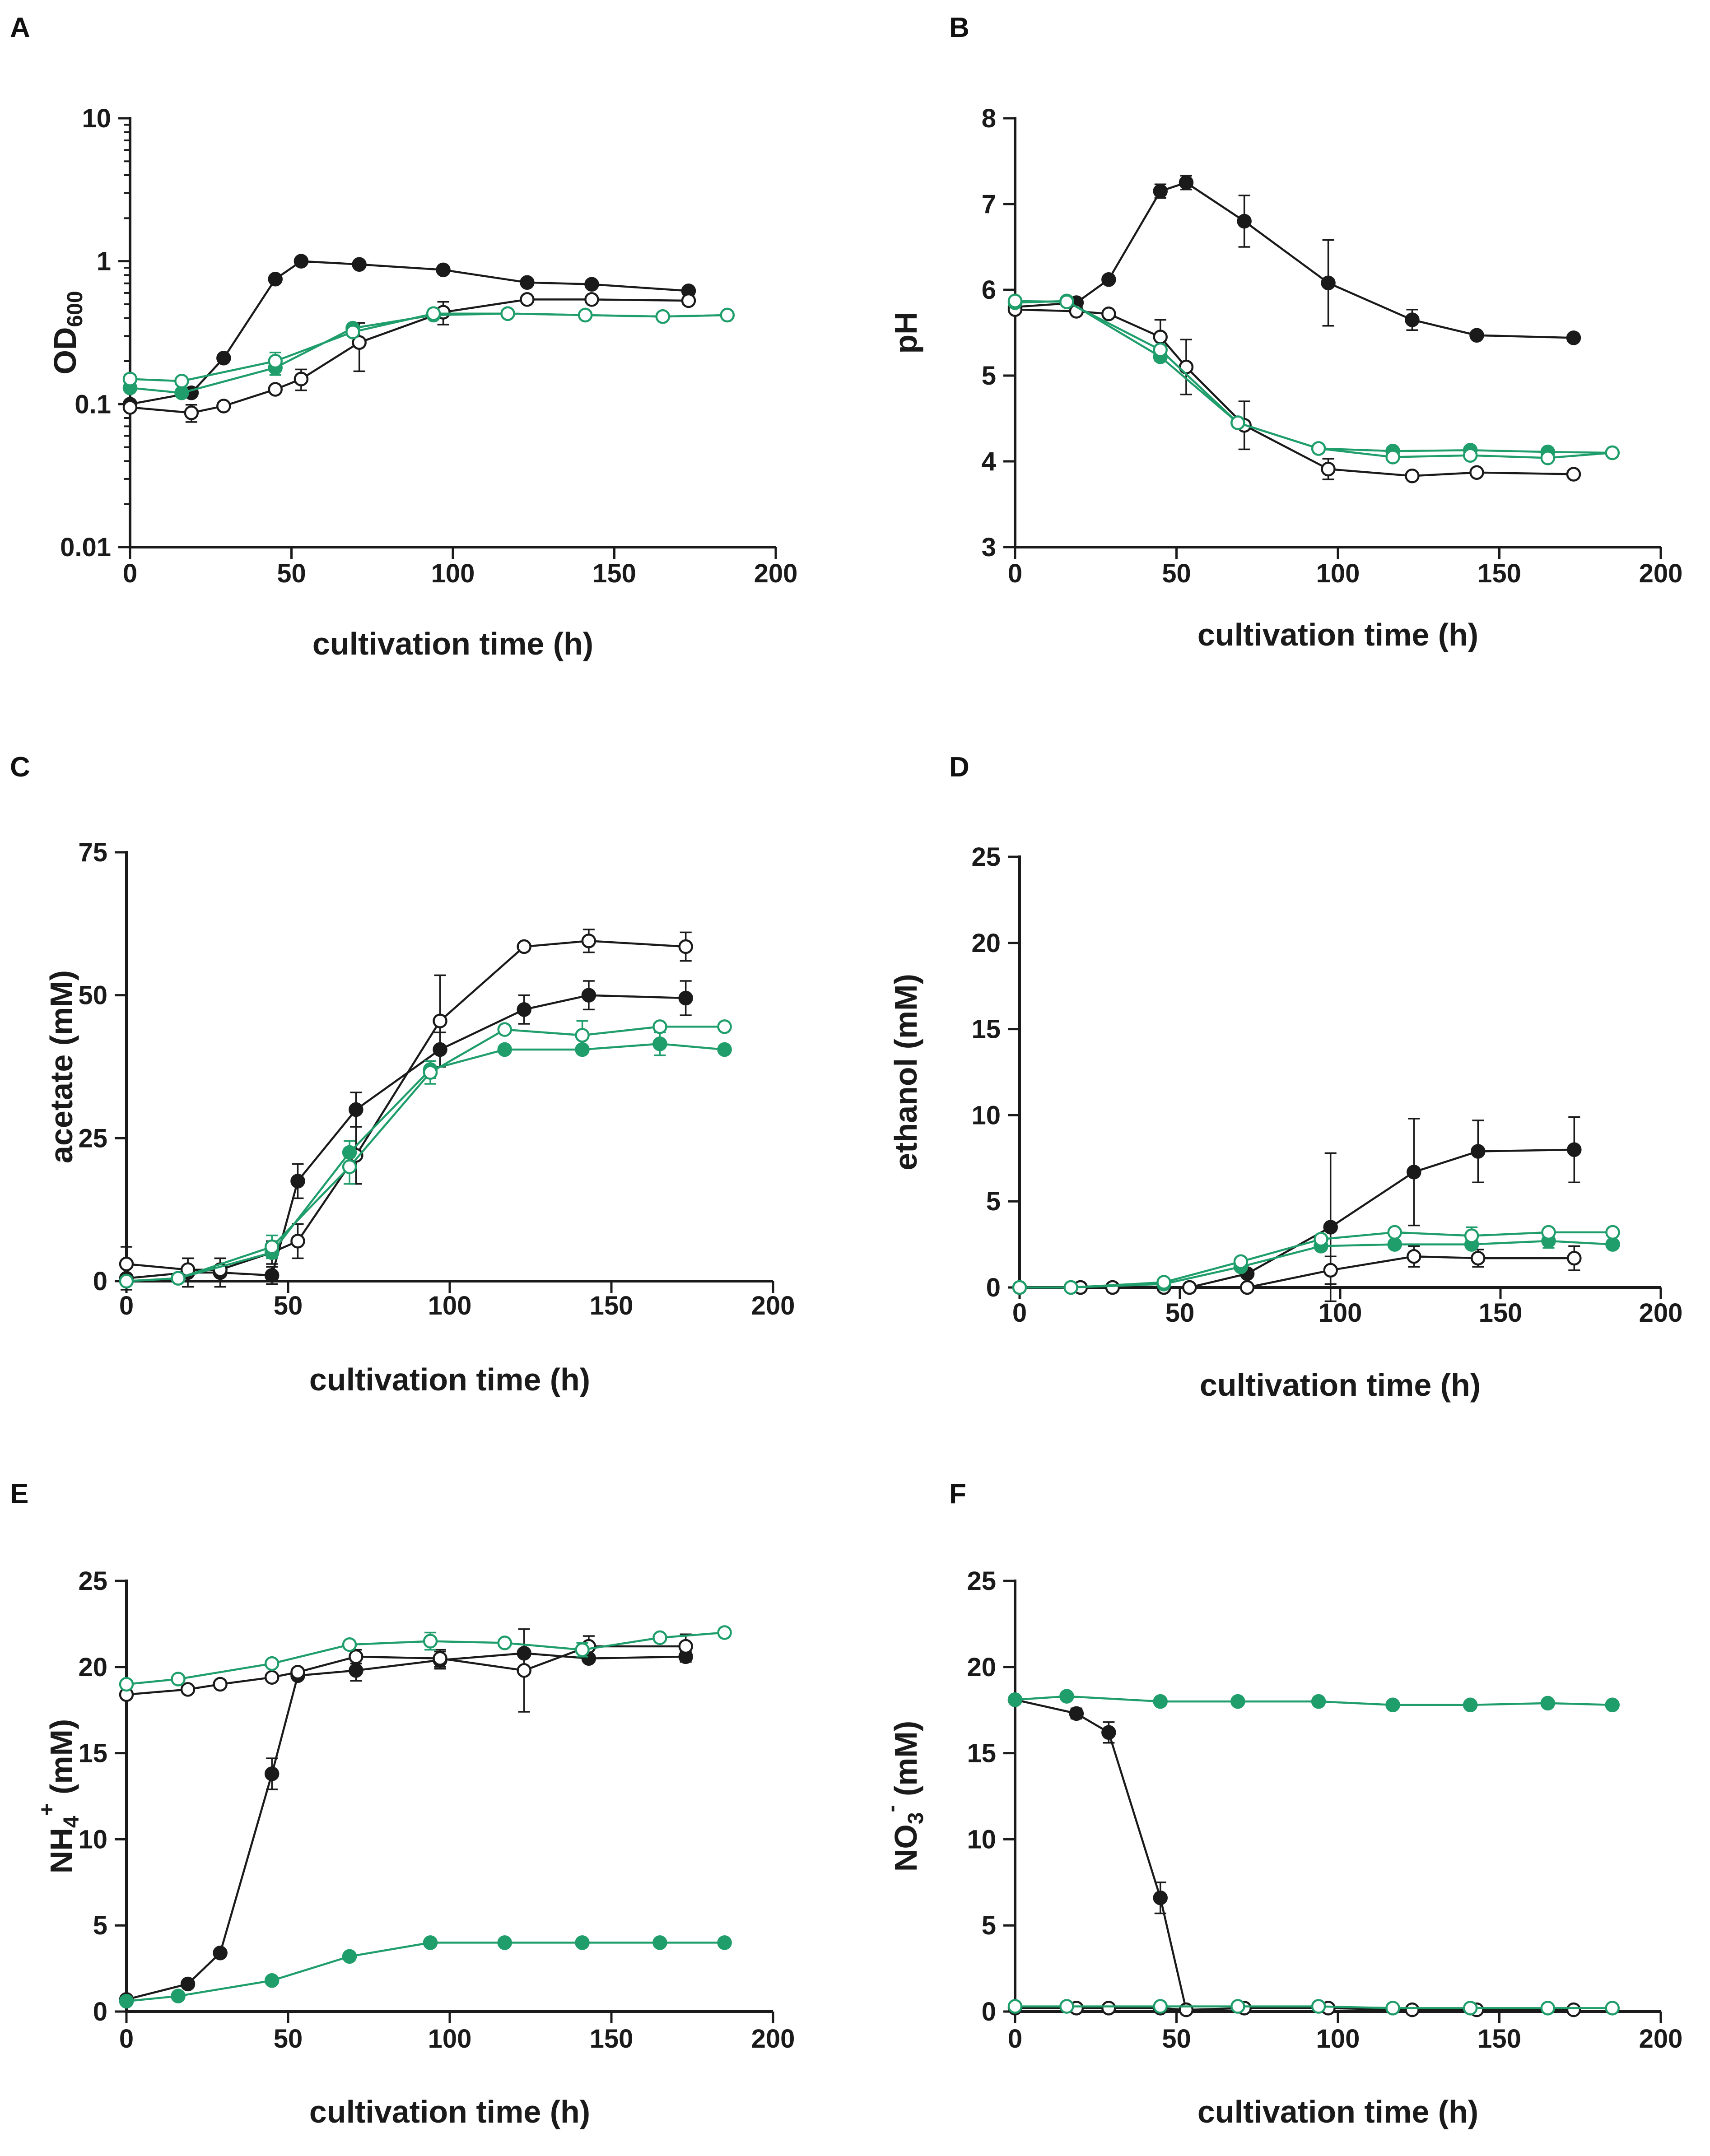 This screenshot has width=1710, height=2156. What do you see at coordinates (20, 27) in the screenshot?
I see `panel-letter: A` at bounding box center [20, 27].